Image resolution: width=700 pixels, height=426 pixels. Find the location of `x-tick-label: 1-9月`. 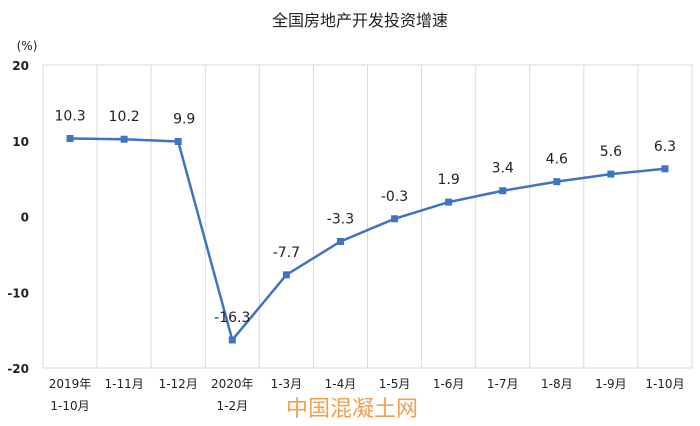

x-tick-label: 1-9月 is located at coordinates (611, 384).